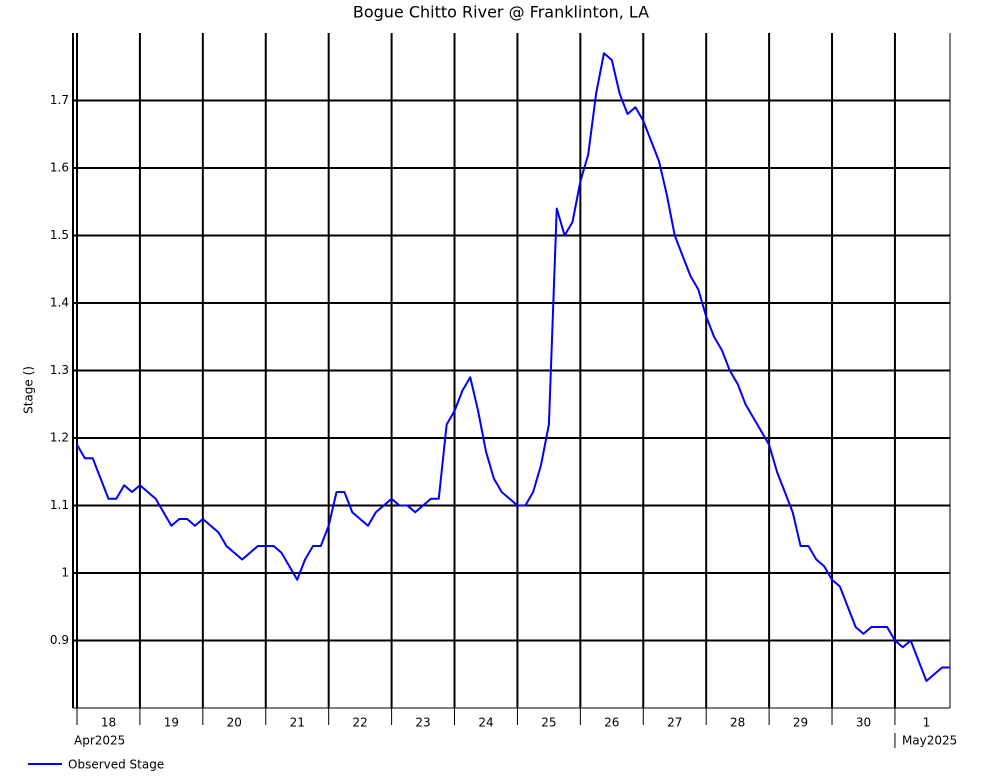 The image size is (1001, 784). I want to click on y-tick-label: 0.9, so click(59, 640).